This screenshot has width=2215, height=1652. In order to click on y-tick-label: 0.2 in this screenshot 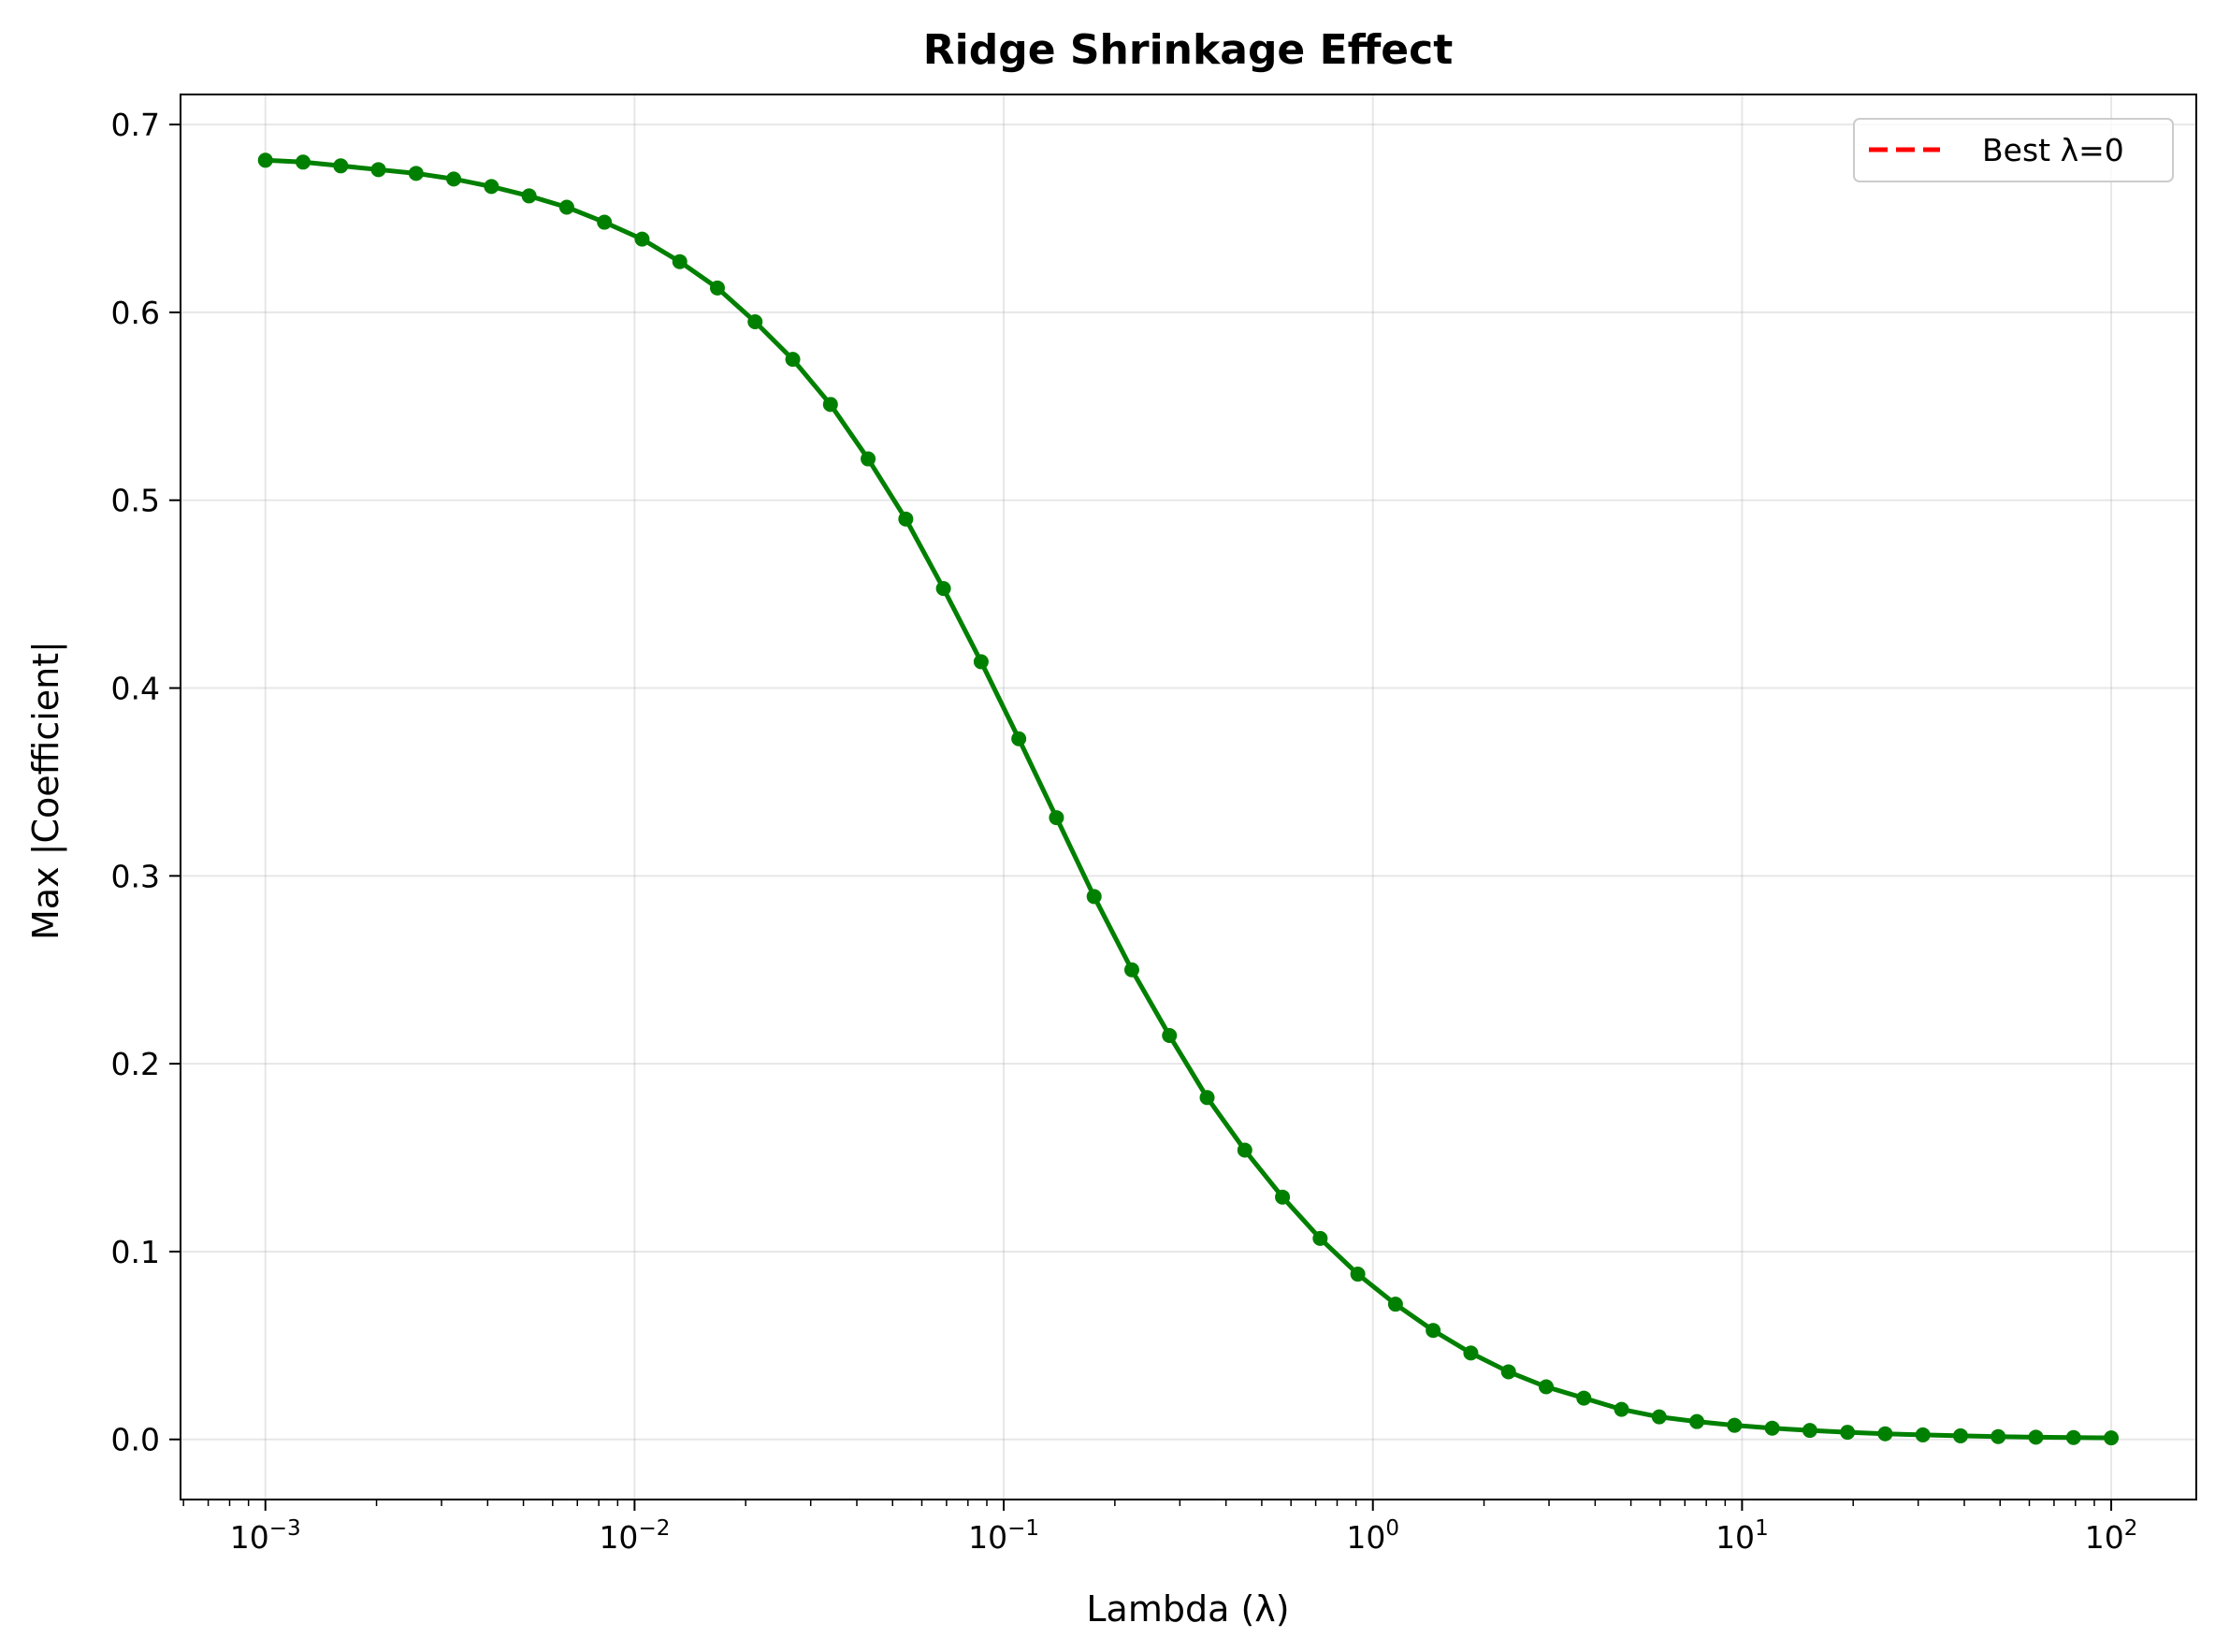, I will do `click(135, 1064)`.